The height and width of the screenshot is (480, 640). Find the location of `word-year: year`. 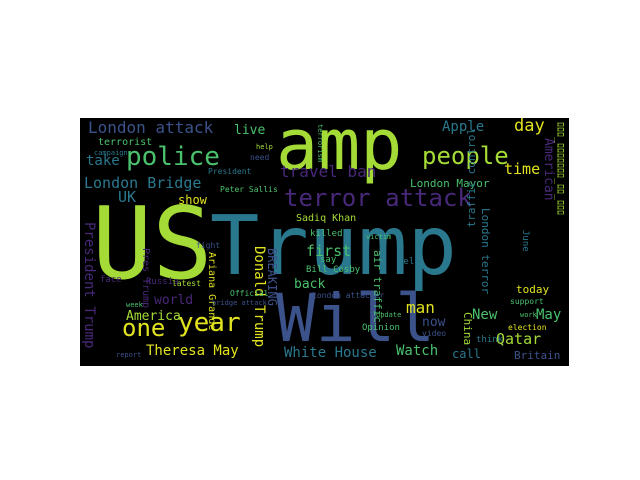

word-year: year is located at coordinates (209, 323).